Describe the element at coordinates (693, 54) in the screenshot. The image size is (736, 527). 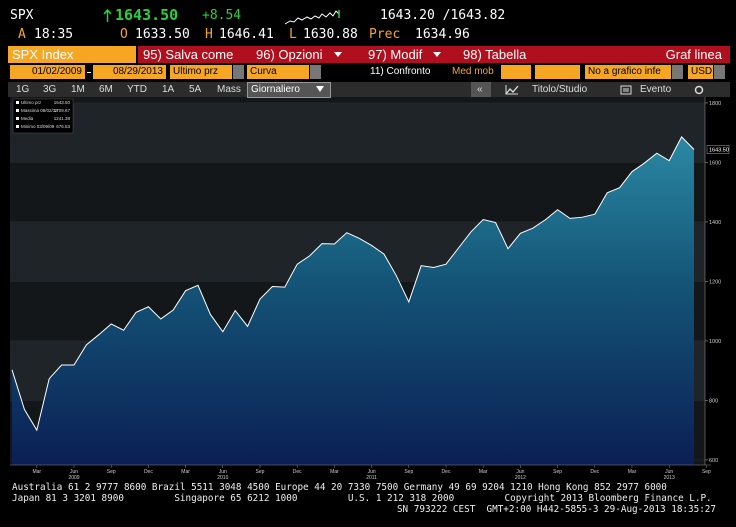
I see `chart-kind: Graf linea` at that location.